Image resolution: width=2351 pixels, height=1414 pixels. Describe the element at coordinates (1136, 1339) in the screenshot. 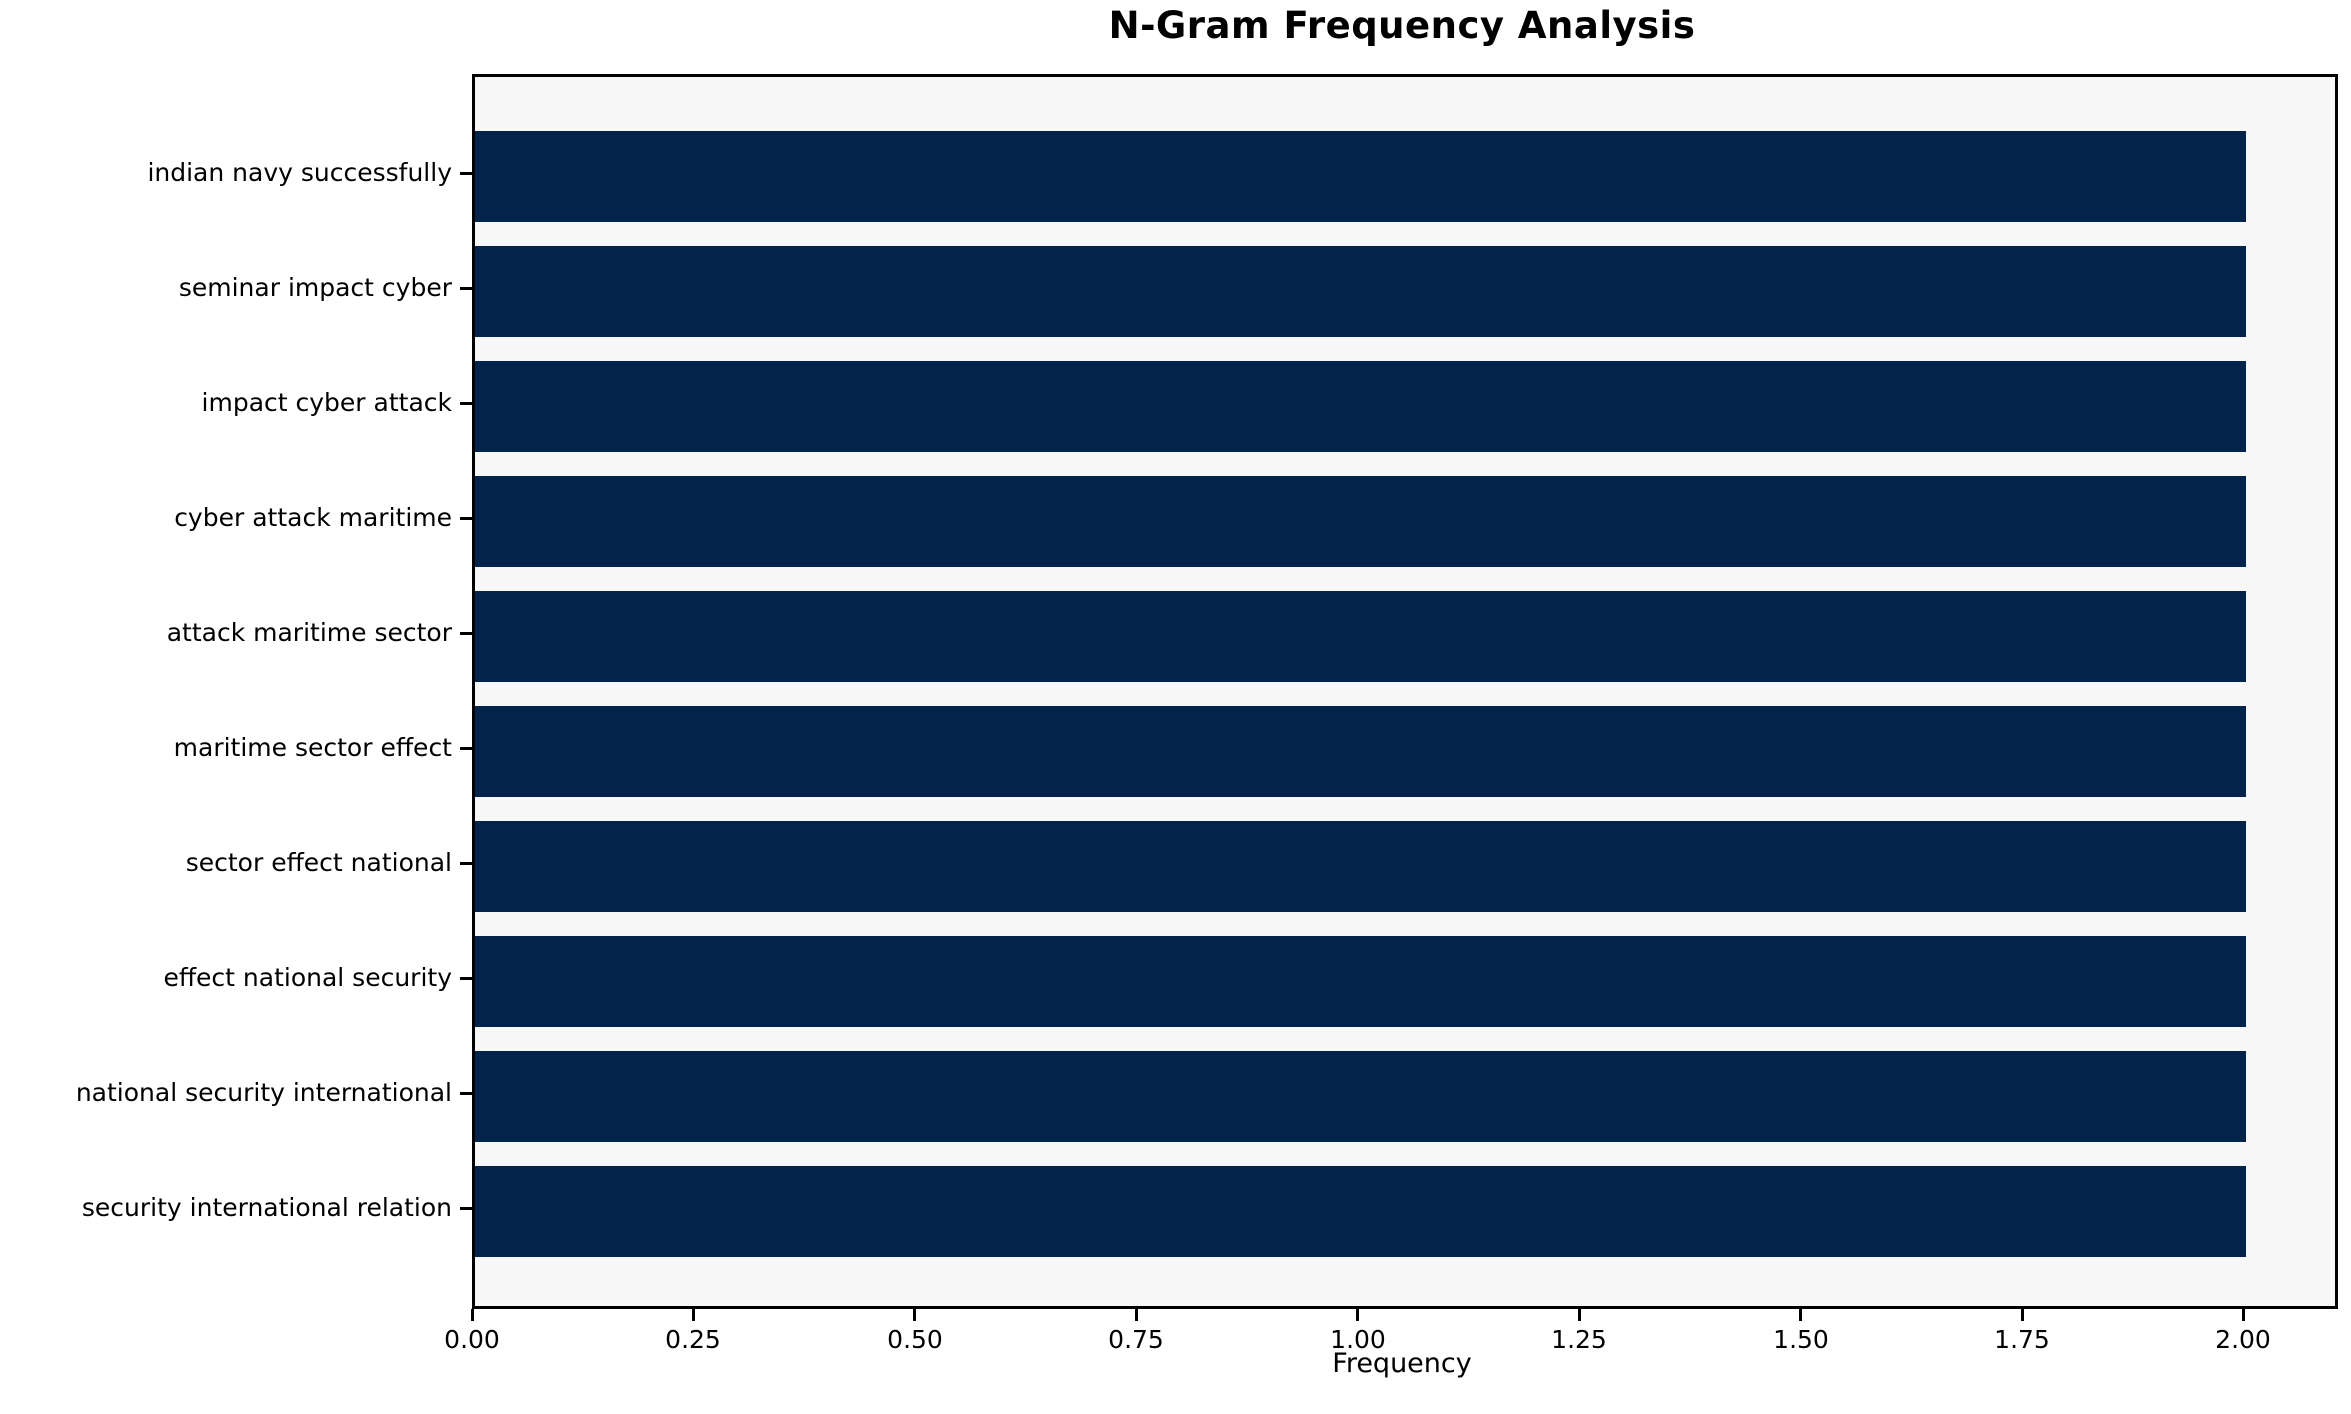

I see `x-tick-label: 0.75` at that location.